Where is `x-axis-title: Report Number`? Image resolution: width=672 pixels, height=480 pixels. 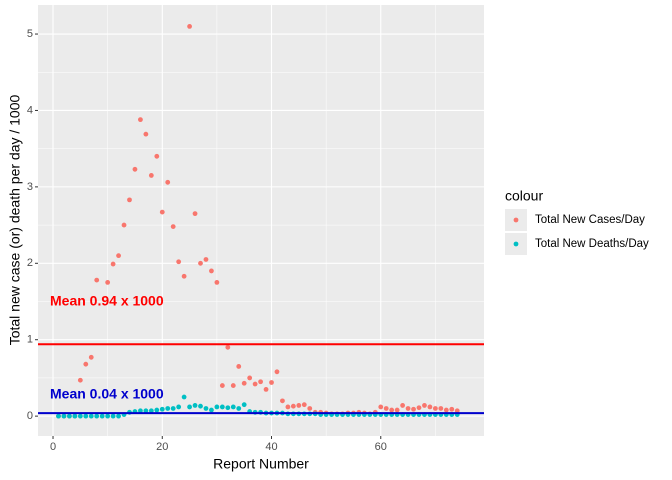
x-axis-title: Report Number is located at coordinates (261, 464).